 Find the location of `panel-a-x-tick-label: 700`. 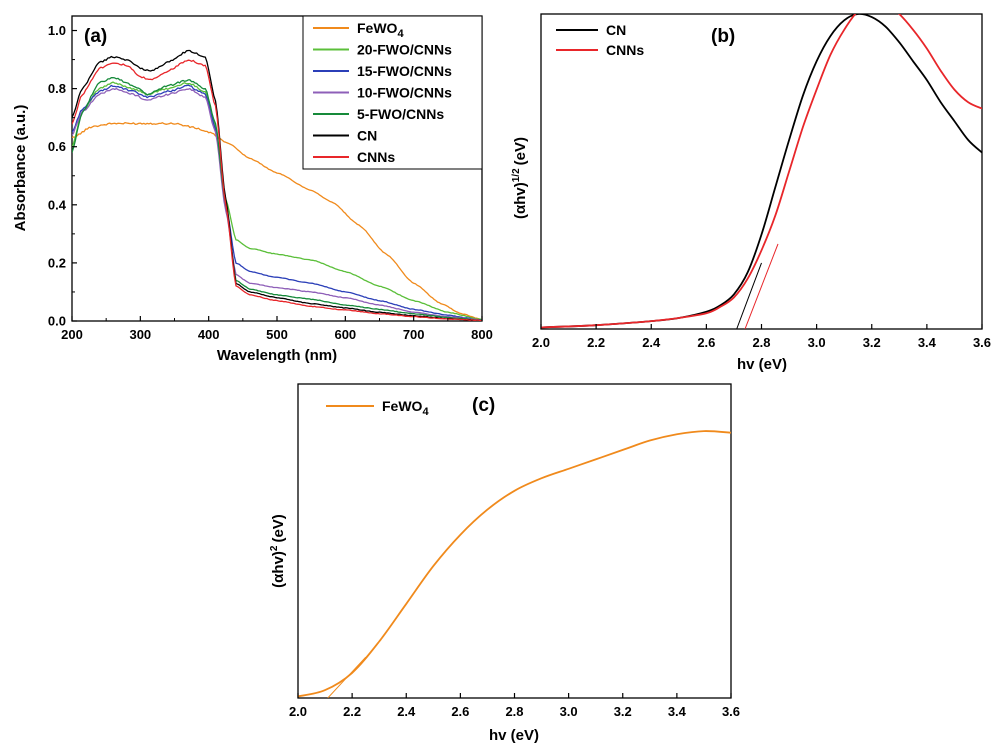

panel-a-x-tick-label: 700 is located at coordinates (414, 334).